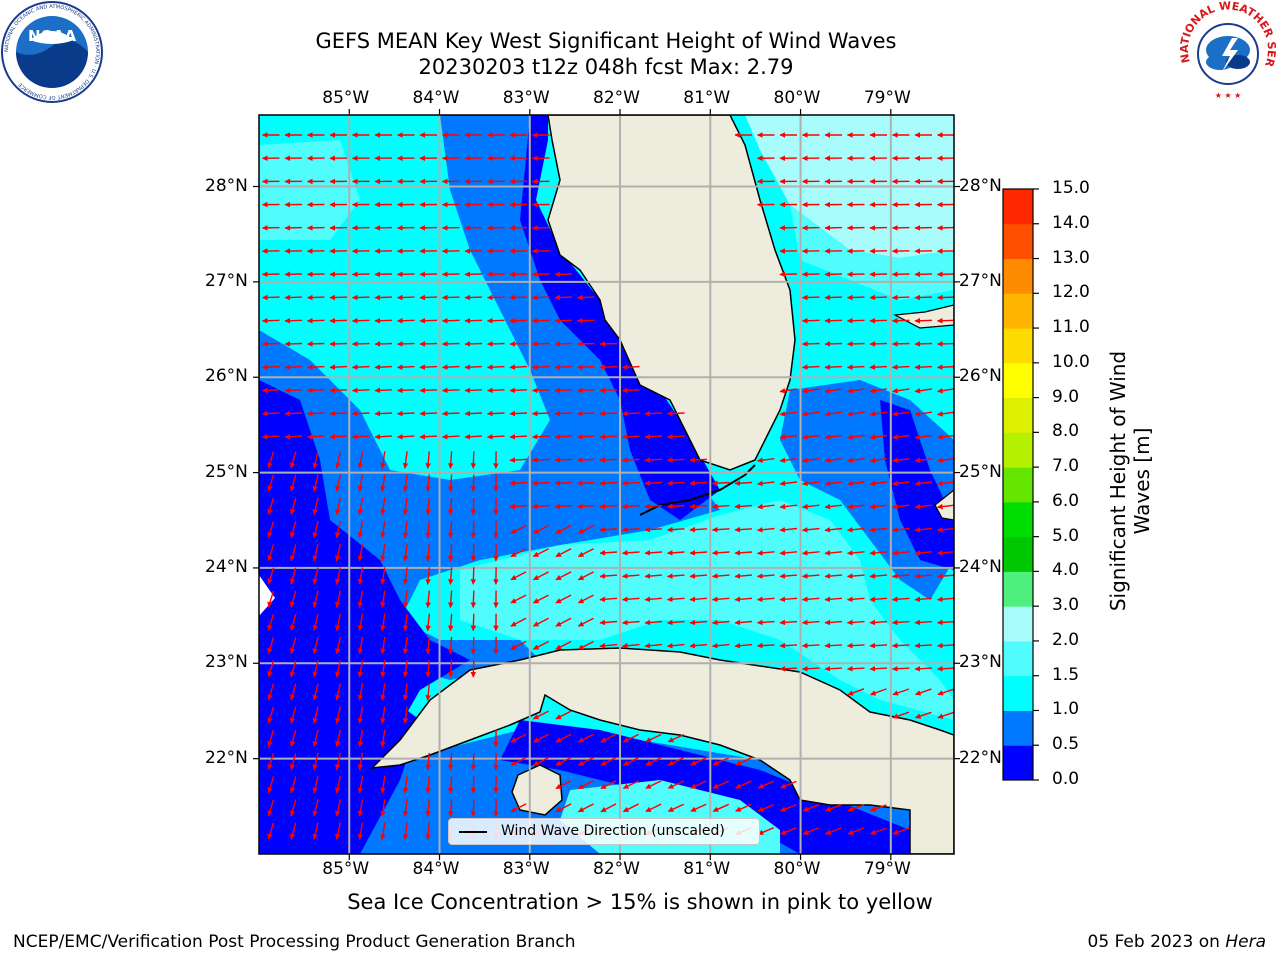  Describe the element at coordinates (1071, 257) in the screenshot. I see `colorbar-tick-label: 13.0` at that location.